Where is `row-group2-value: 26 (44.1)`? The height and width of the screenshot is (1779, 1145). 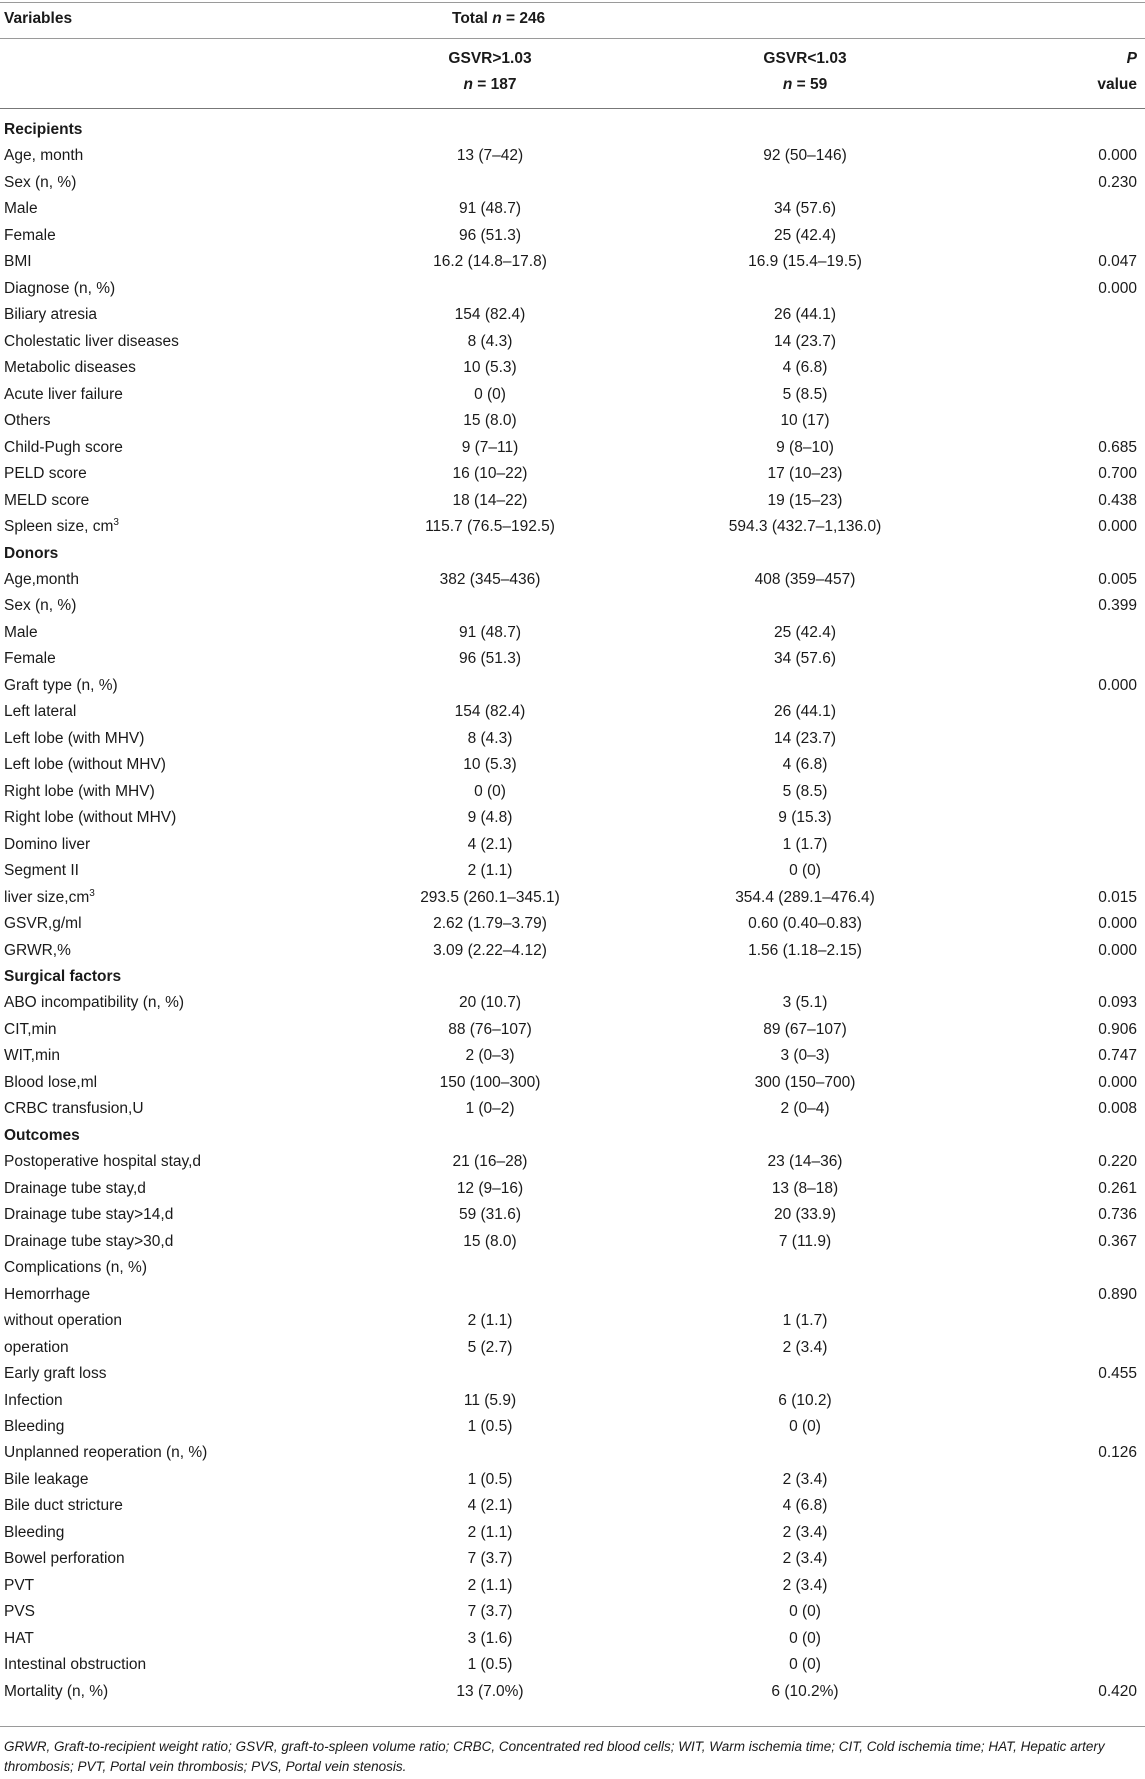 row-group2-value: 26 (44.1) is located at coordinates (805, 315).